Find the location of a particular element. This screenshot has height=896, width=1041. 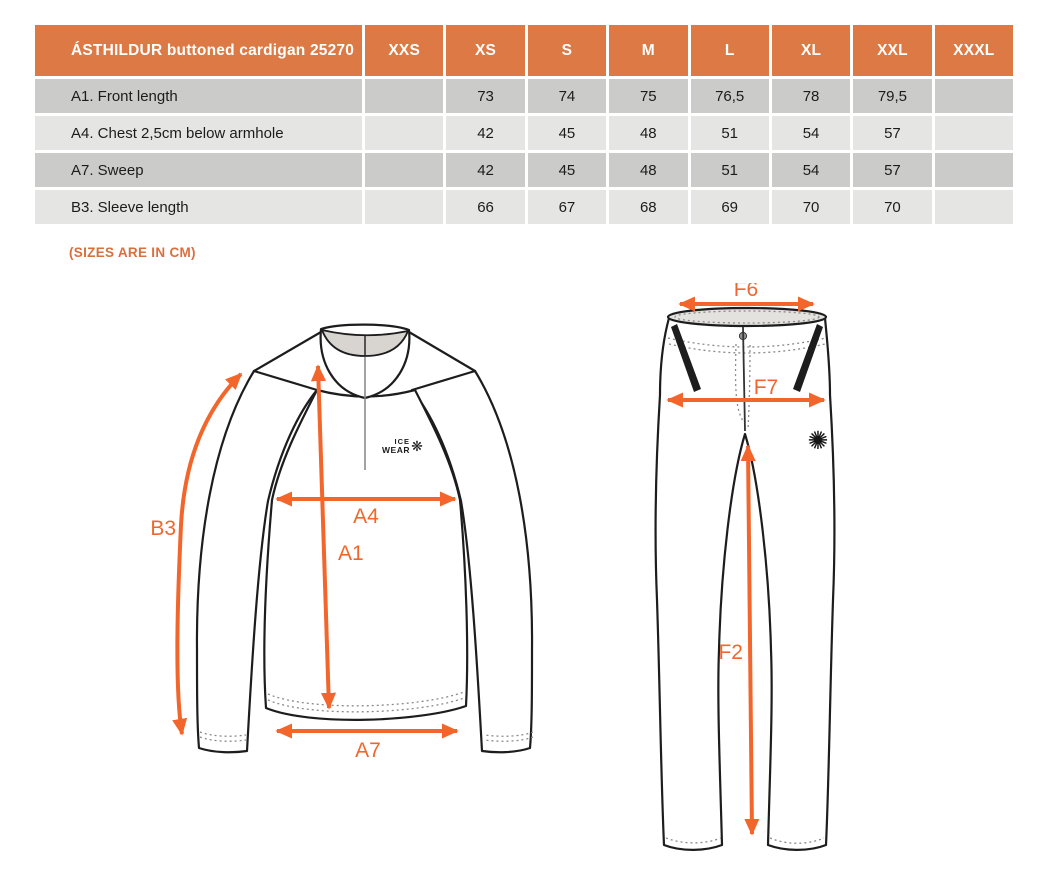

right-hem-stitching is located at coordinates (797, 840).